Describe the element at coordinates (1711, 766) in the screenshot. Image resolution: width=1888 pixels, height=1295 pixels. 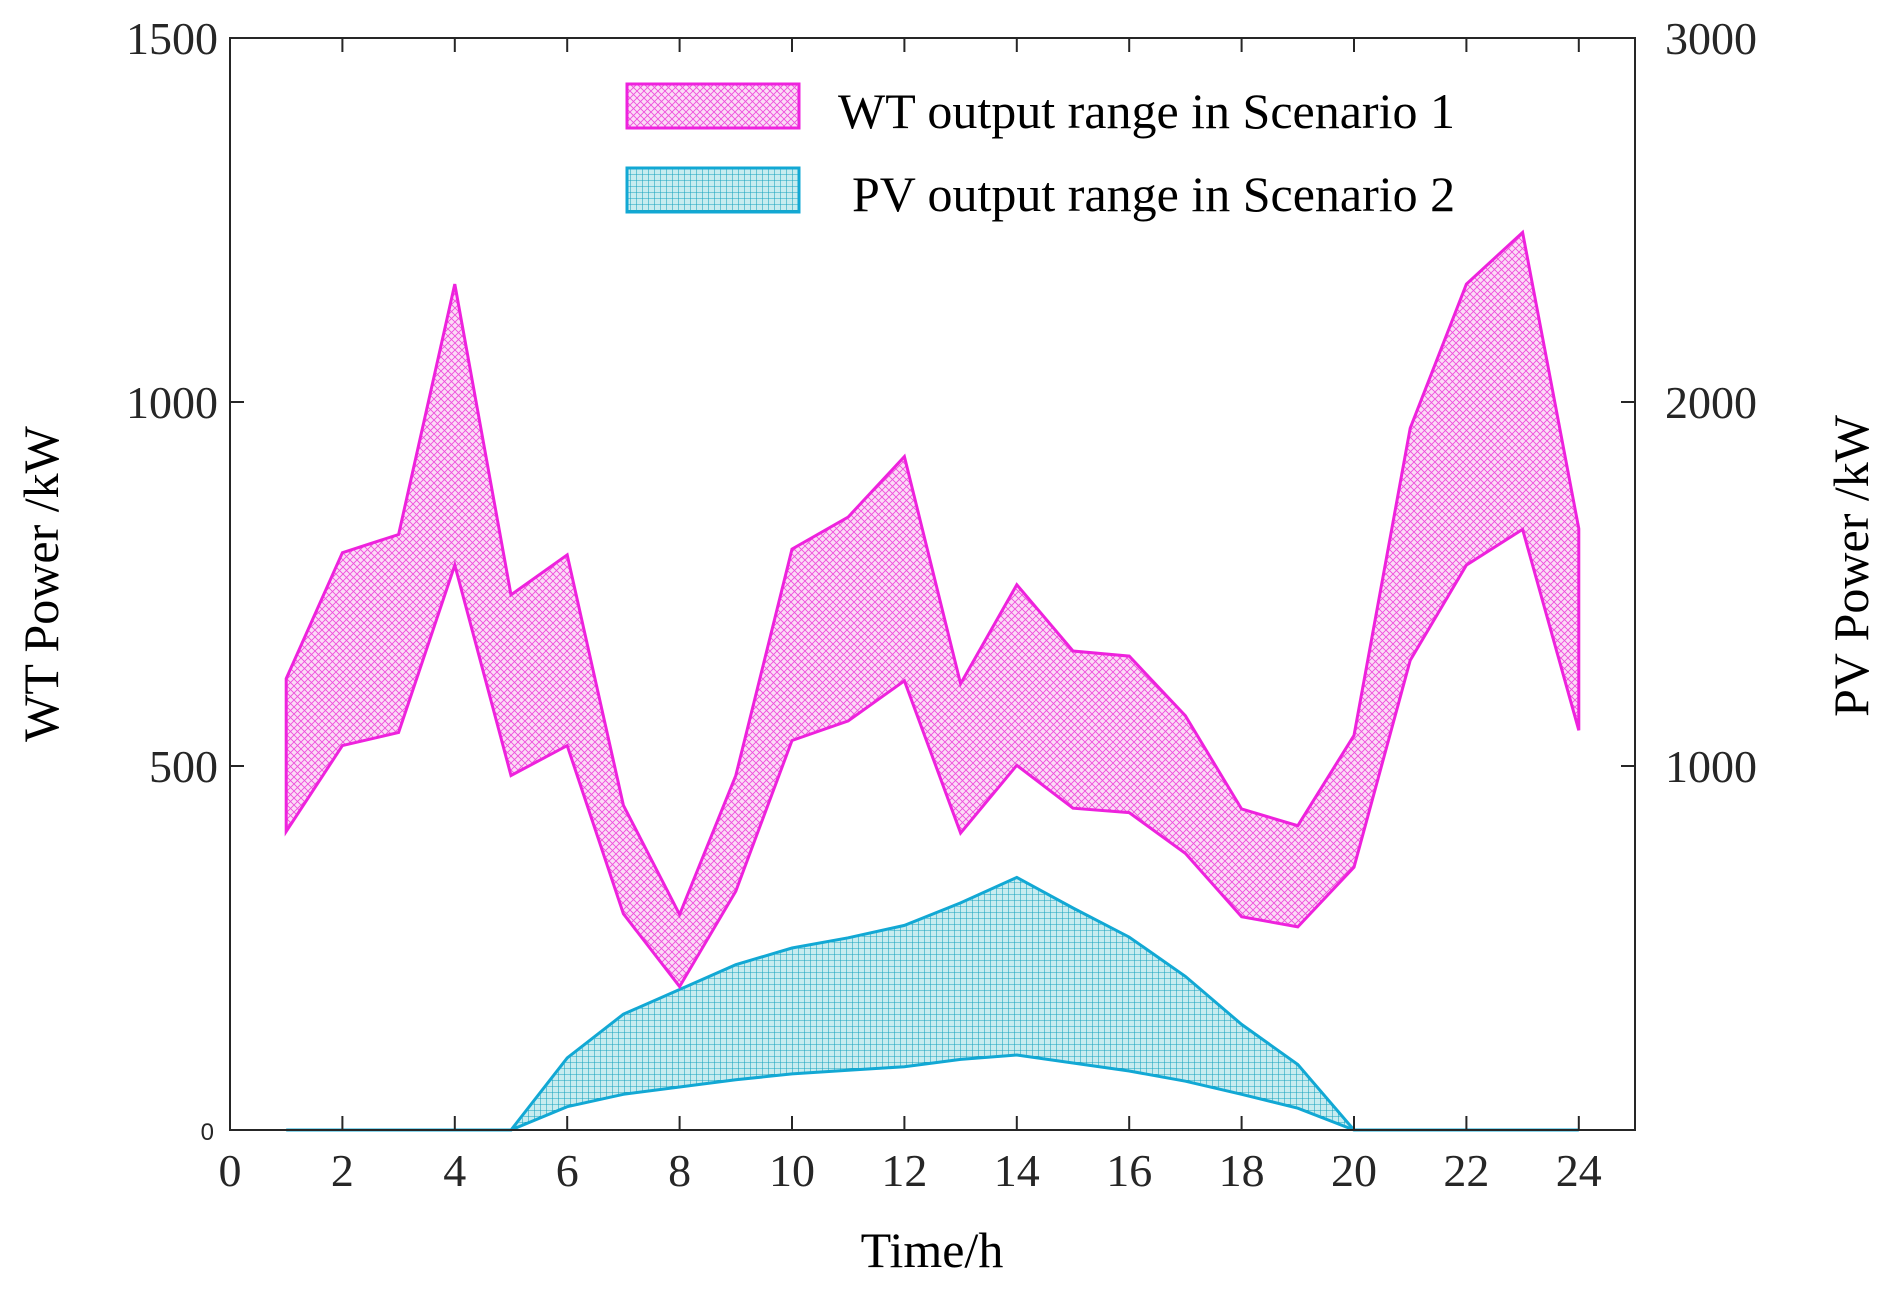
I see `y-right-tick-label: 1000` at that location.